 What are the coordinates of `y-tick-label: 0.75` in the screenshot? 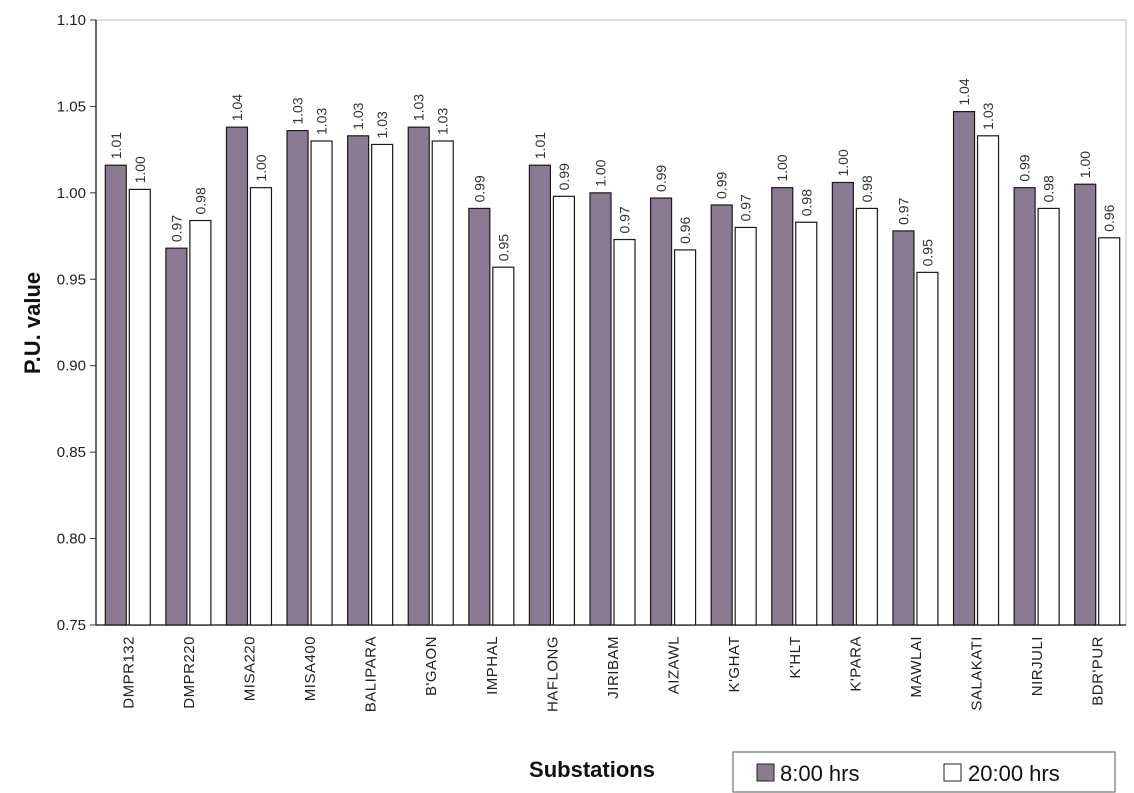 It's located at (71, 625).